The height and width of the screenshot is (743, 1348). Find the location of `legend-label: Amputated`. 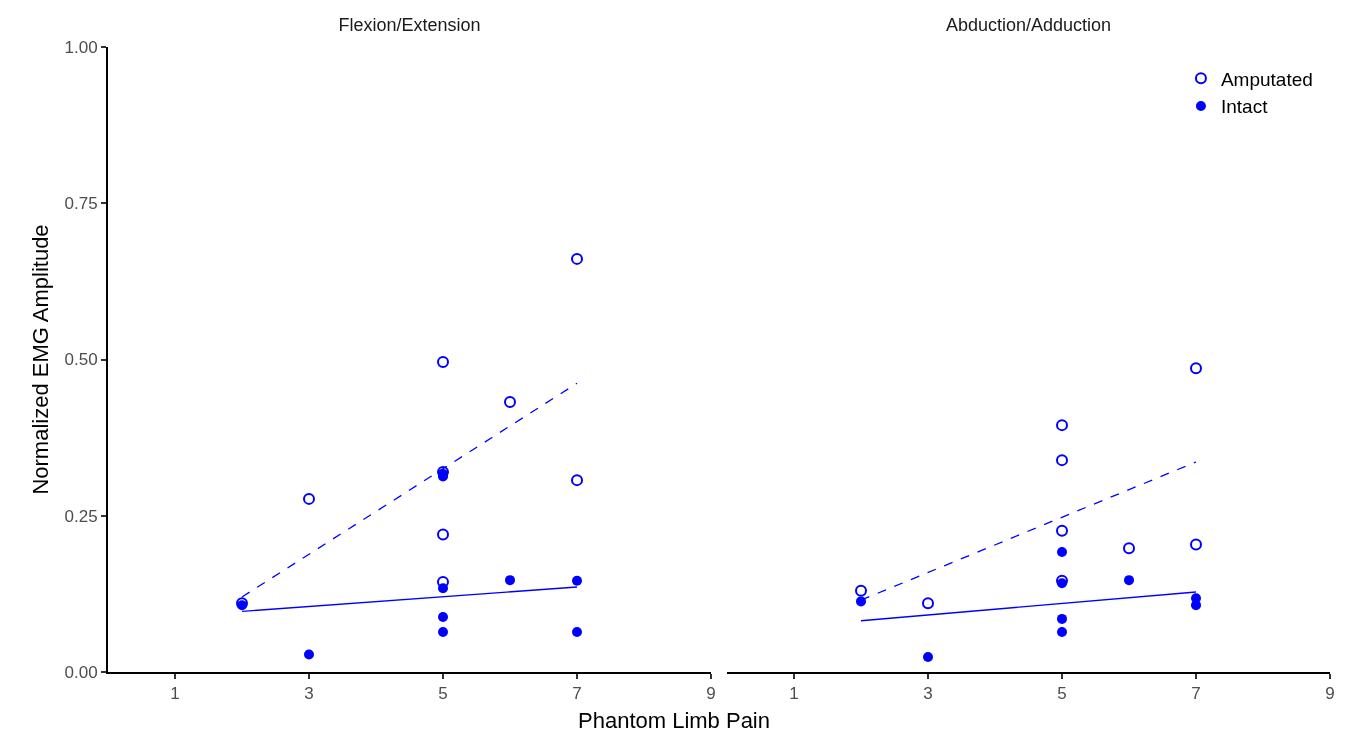

legend-label: Amputated is located at coordinates (1266, 79).